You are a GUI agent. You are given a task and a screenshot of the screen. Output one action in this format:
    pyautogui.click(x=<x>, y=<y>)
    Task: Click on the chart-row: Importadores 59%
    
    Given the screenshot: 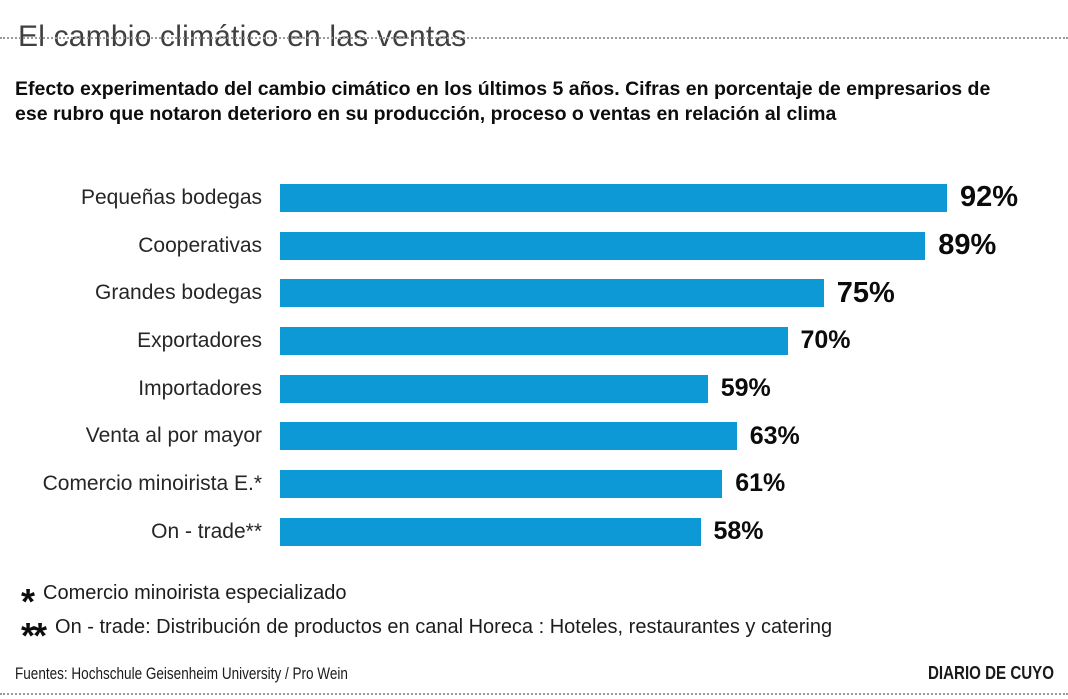 What is the action you would take?
    pyautogui.click(x=534, y=389)
    